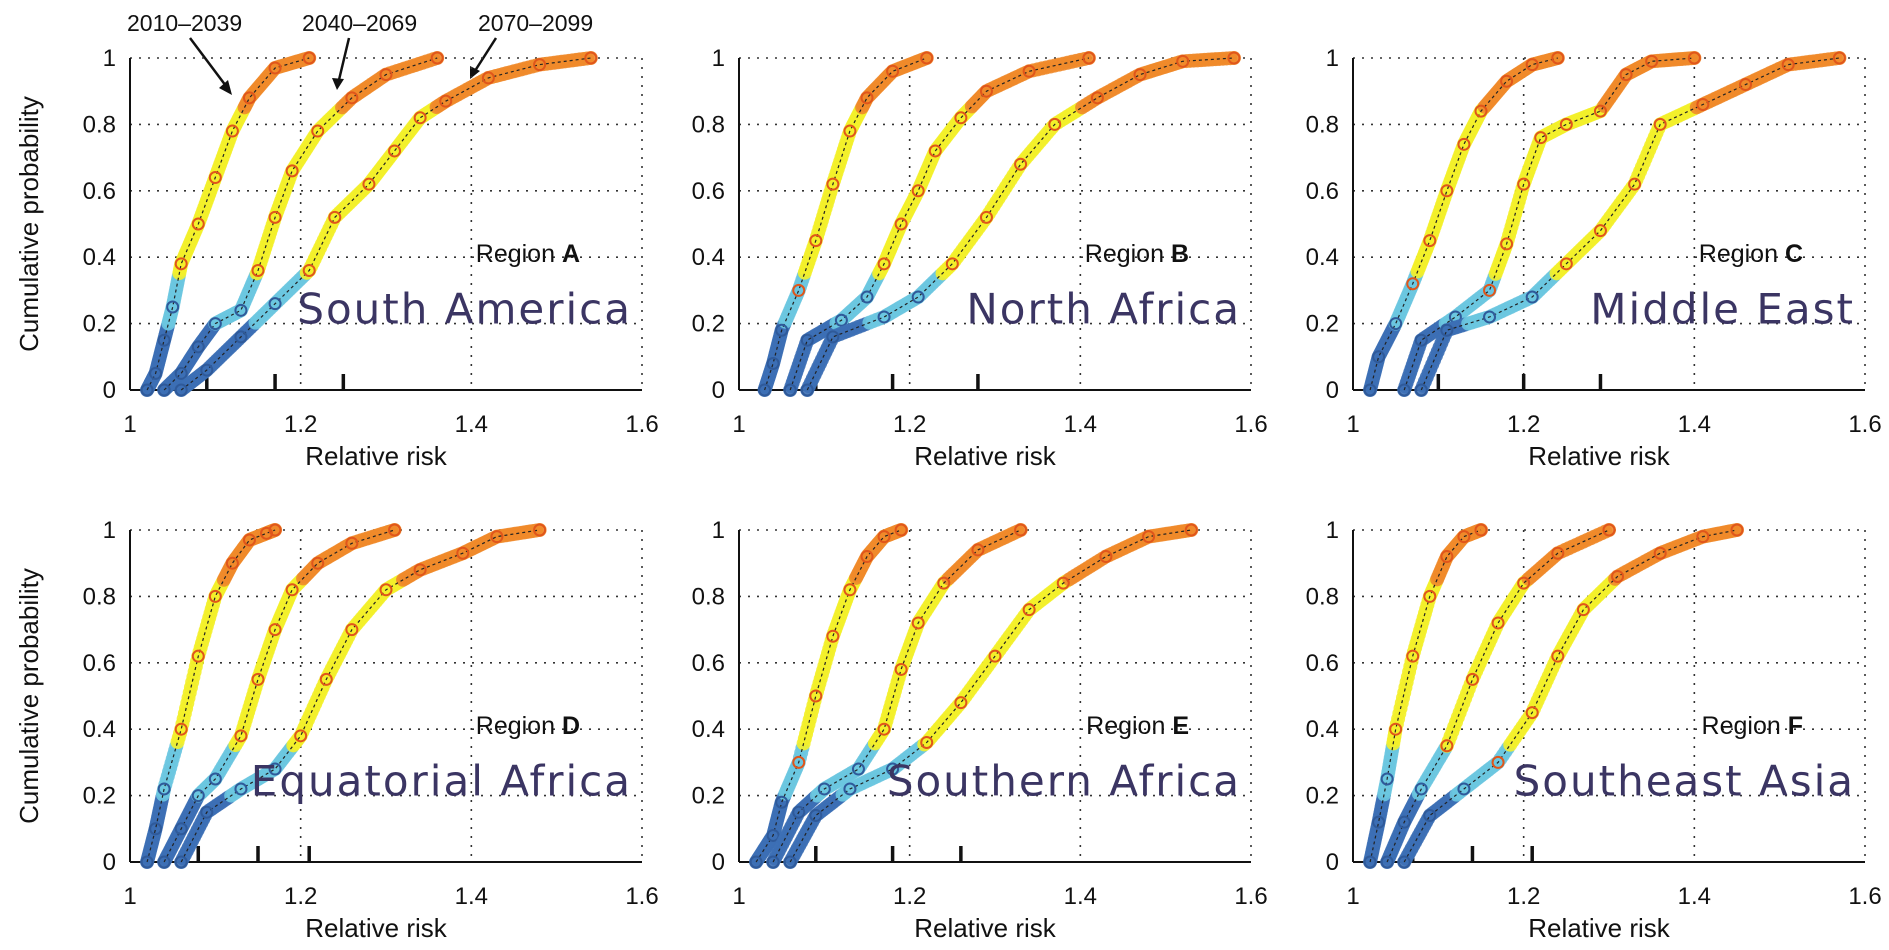  Describe the element at coordinates (129, 424) in the screenshot. I see `x-tick-label: 1` at that location.